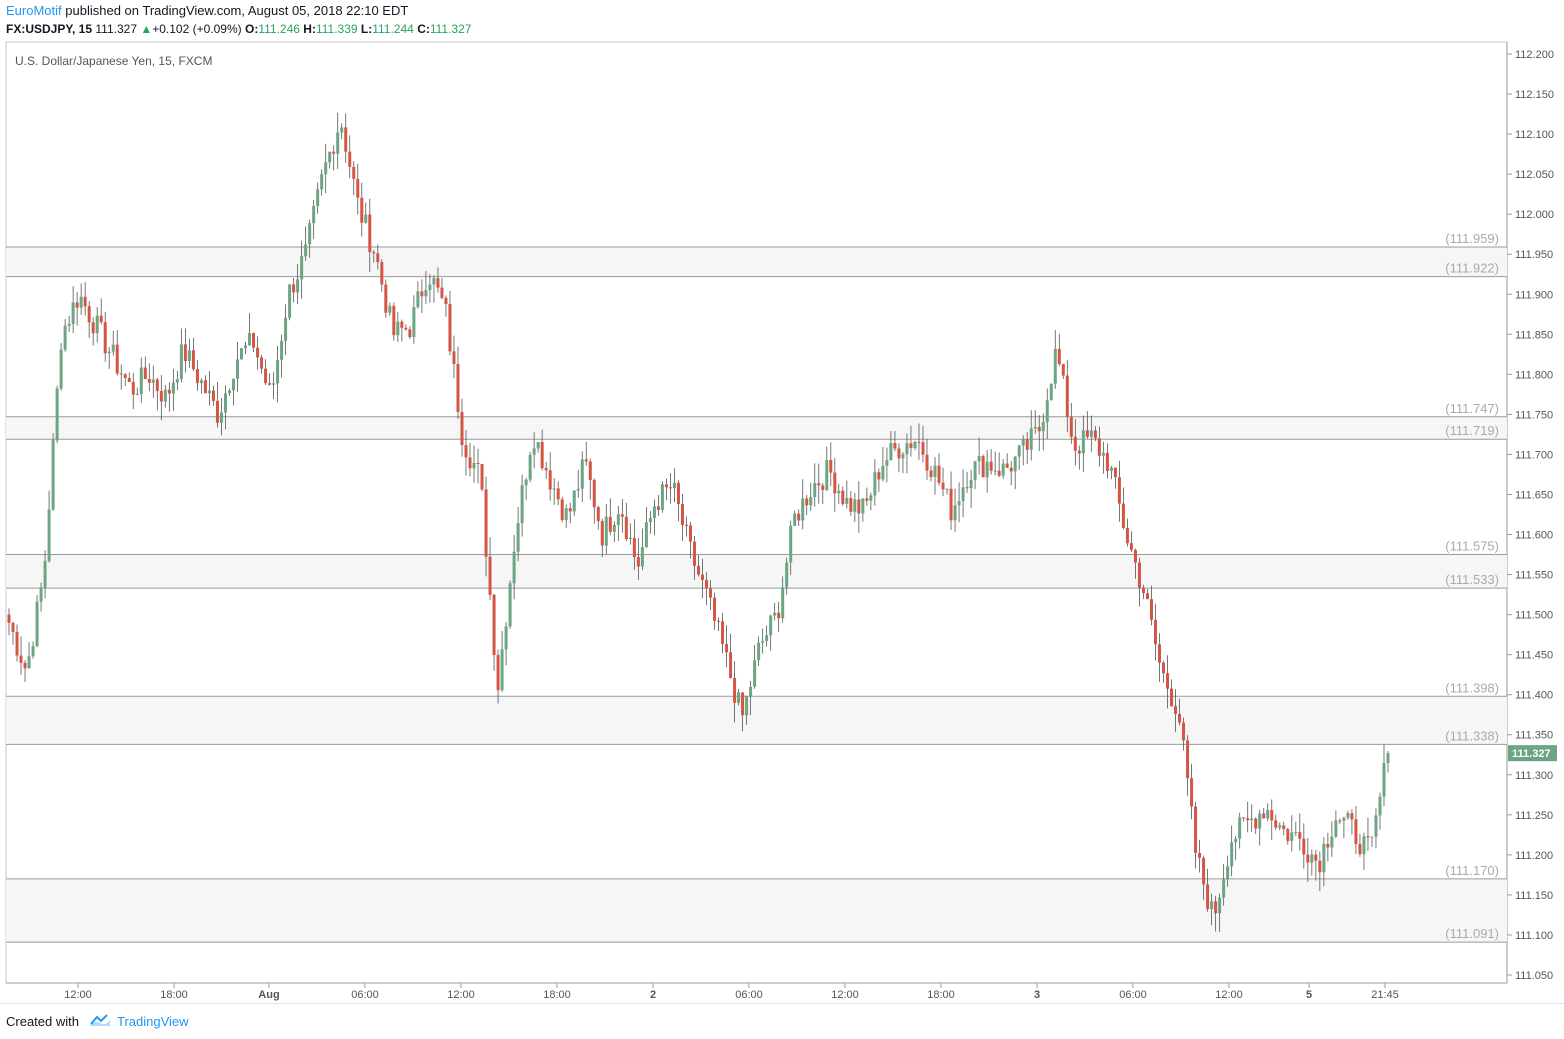 The height and width of the screenshot is (1039, 1564). Describe the element at coordinates (97, 1021) in the screenshot. I see `footer: Created with TradingView` at that location.